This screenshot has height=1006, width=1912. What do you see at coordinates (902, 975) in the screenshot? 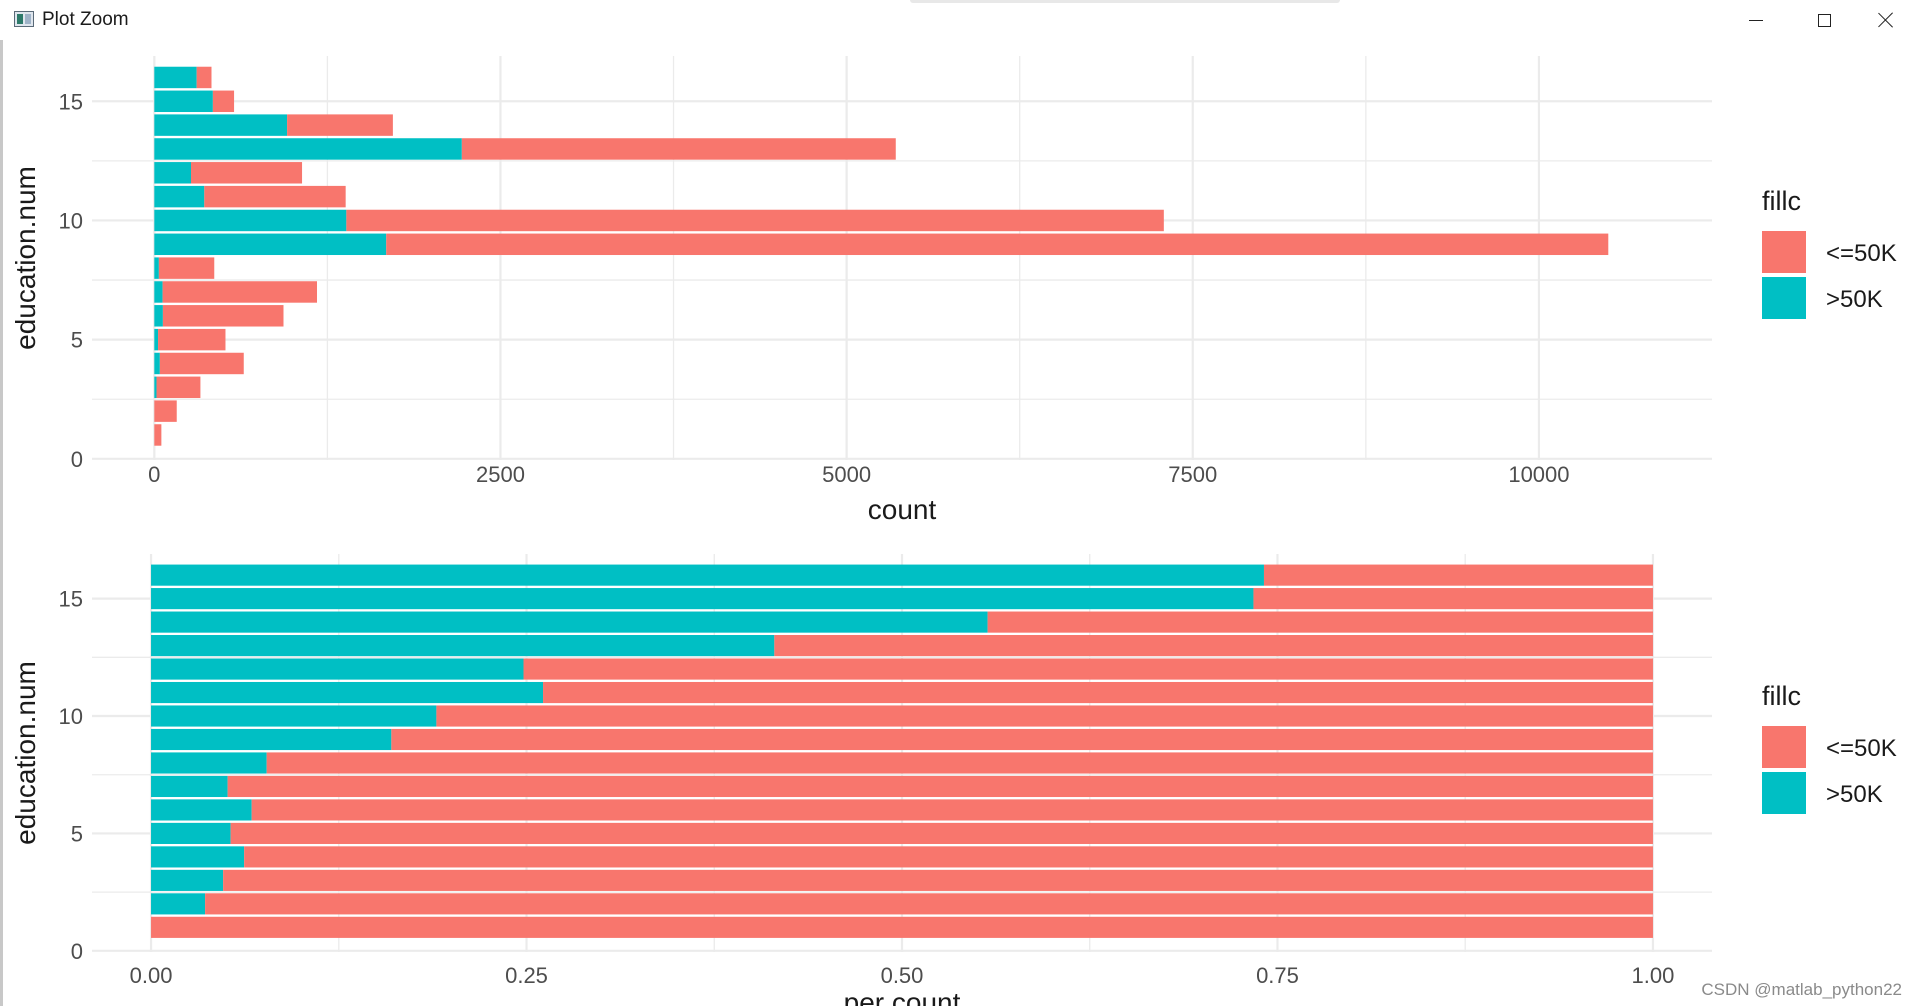
I see `x-tick-label: 0.50` at bounding box center [902, 975].